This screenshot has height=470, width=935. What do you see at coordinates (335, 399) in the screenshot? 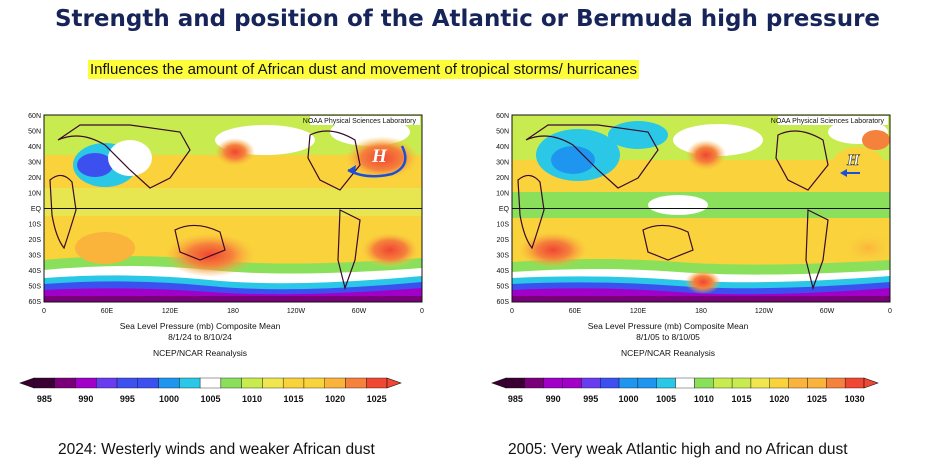
I see `colorbar-label: 1020` at bounding box center [335, 399].